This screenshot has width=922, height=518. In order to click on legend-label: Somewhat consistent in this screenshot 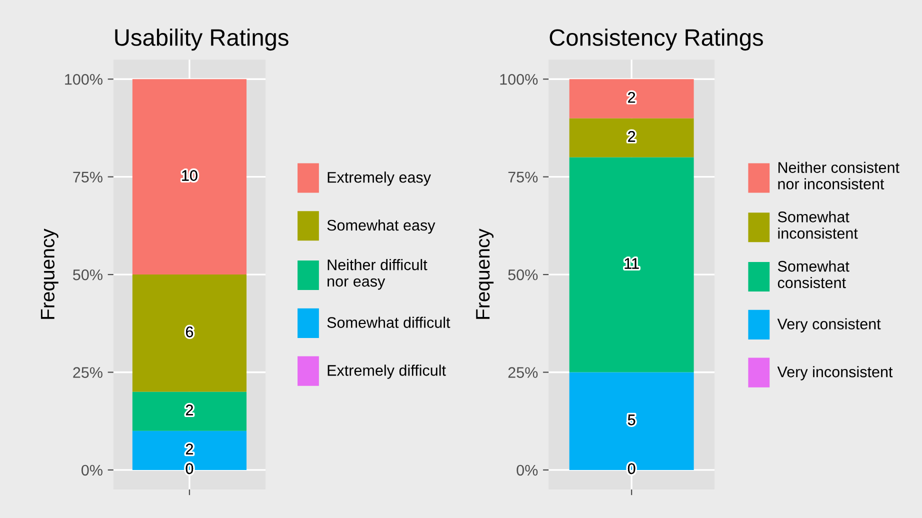, I will do `click(814, 274)`.